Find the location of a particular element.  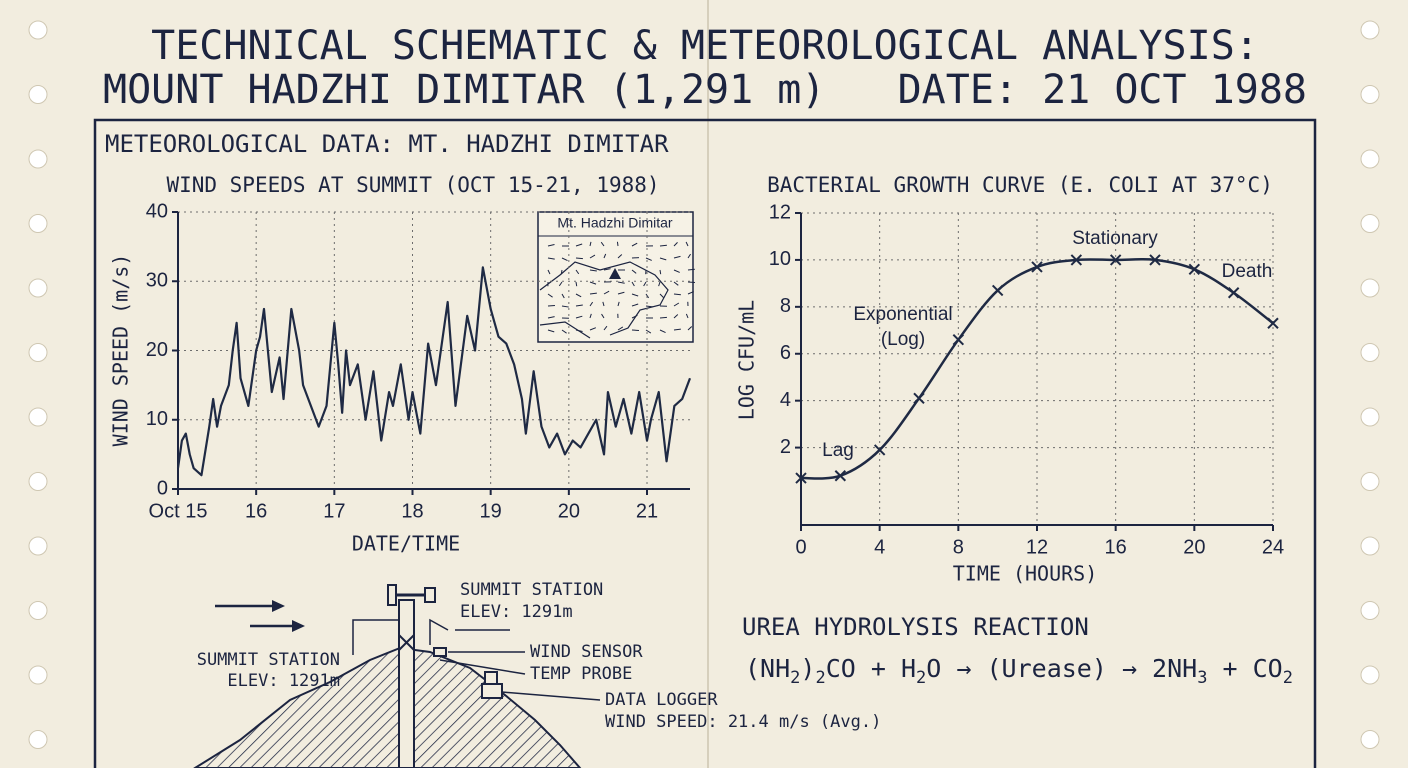

formula-part: (NH is located at coordinates (767, 668).